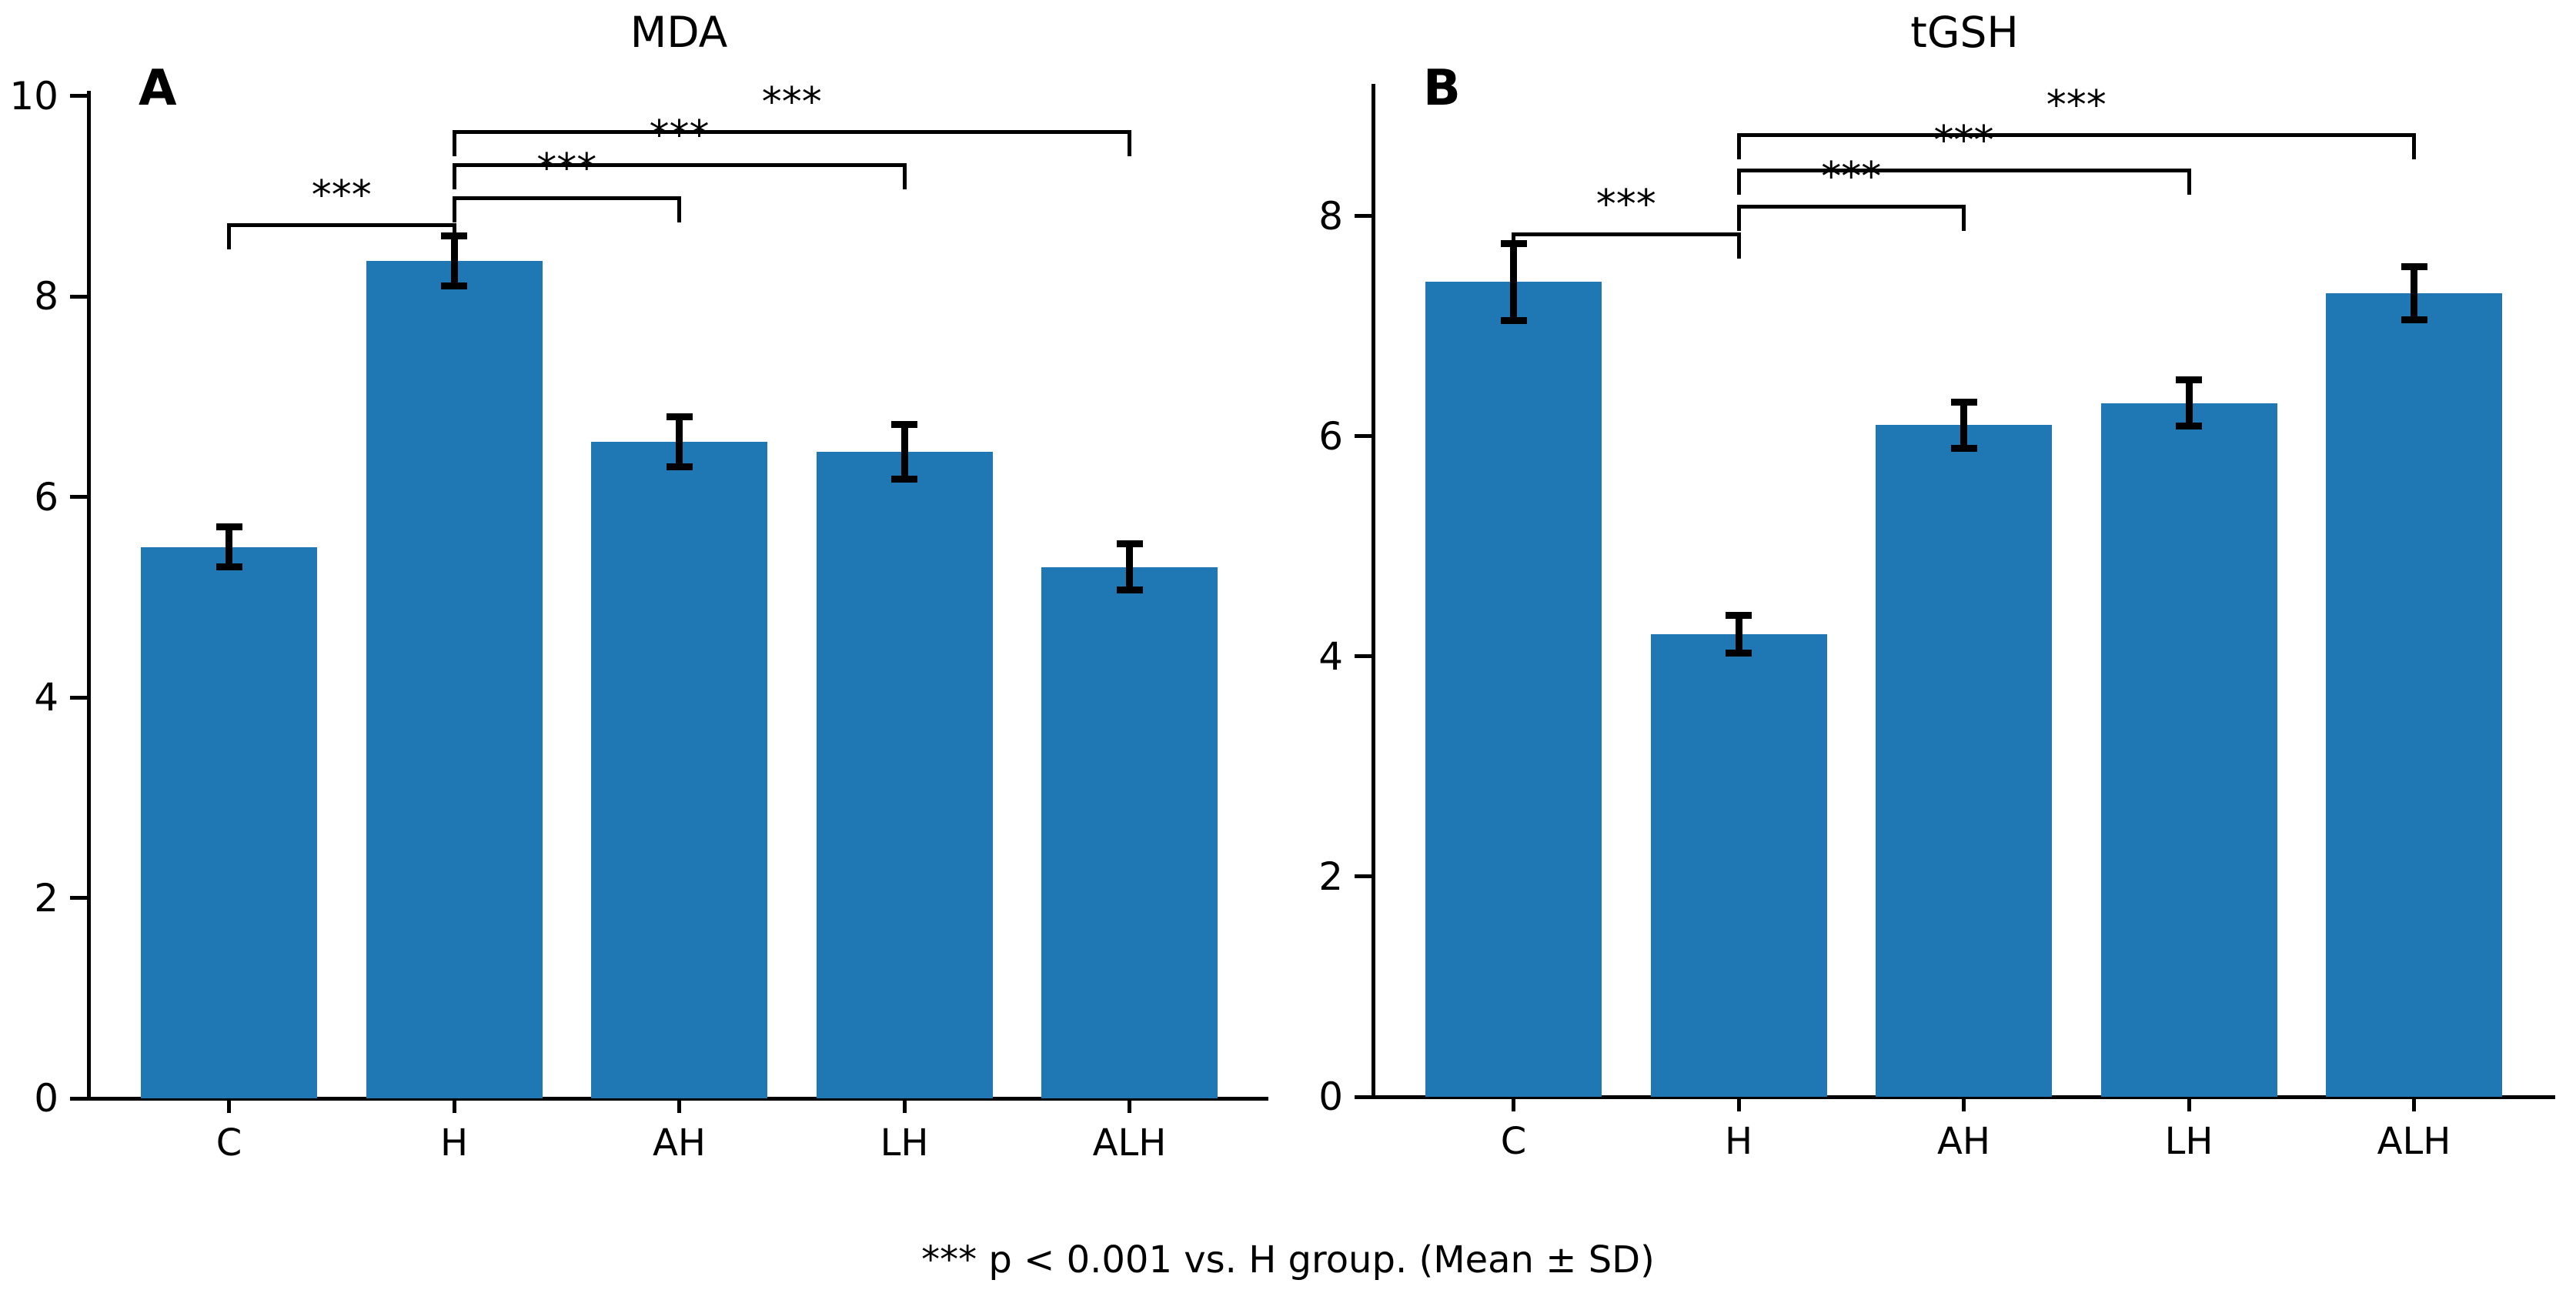 Image resolution: width=2576 pixels, height=1300 pixels. Describe the element at coordinates (905, 1143) in the screenshot. I see `x-tick-label: LH` at that location.